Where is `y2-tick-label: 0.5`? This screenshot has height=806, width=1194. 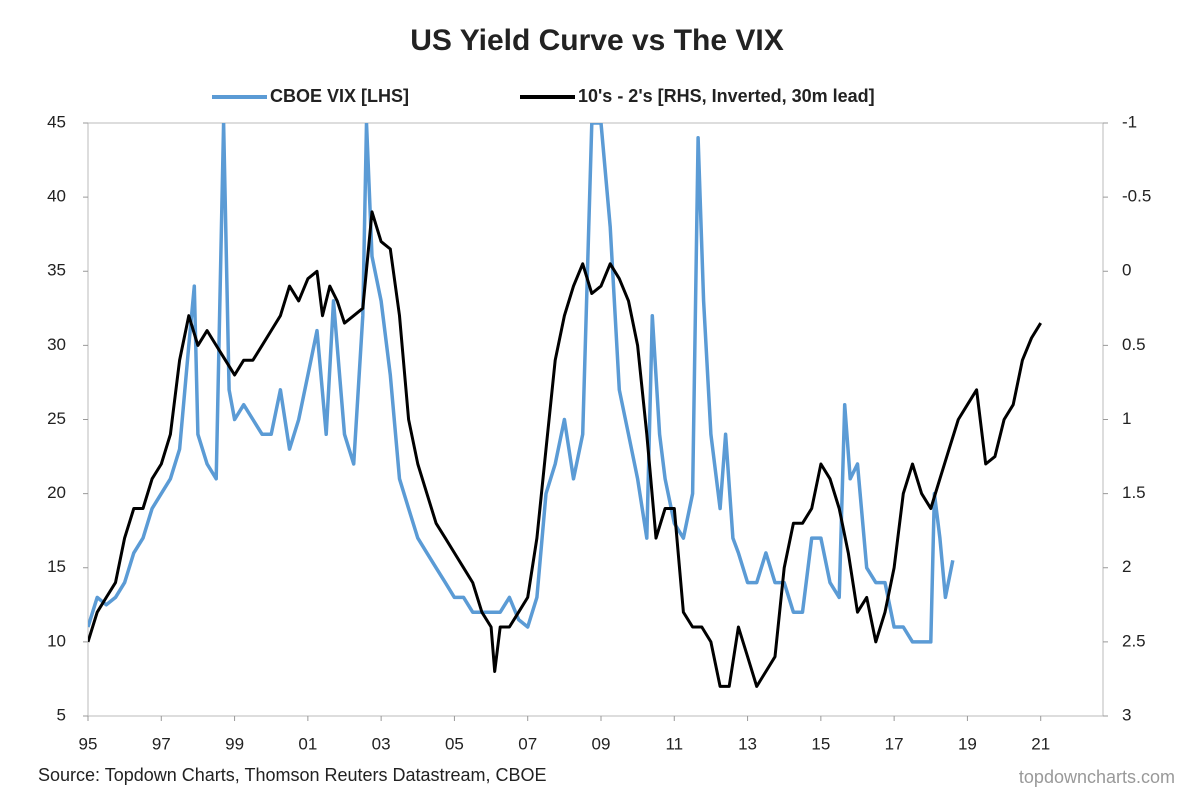
y2-tick-label: 0.5 is located at coordinates (1134, 344).